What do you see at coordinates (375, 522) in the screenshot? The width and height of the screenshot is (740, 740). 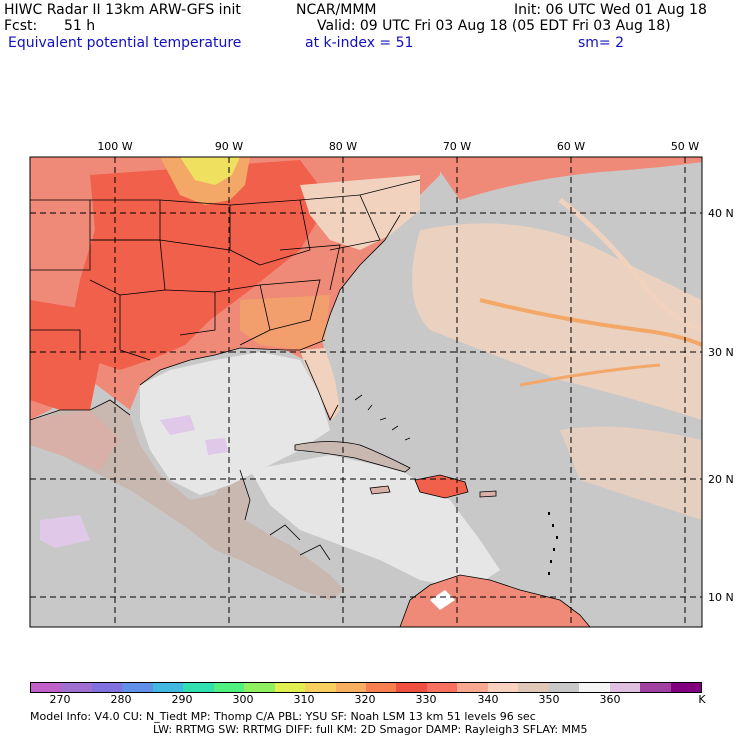 I see `caribbean-sea` at bounding box center [375, 522].